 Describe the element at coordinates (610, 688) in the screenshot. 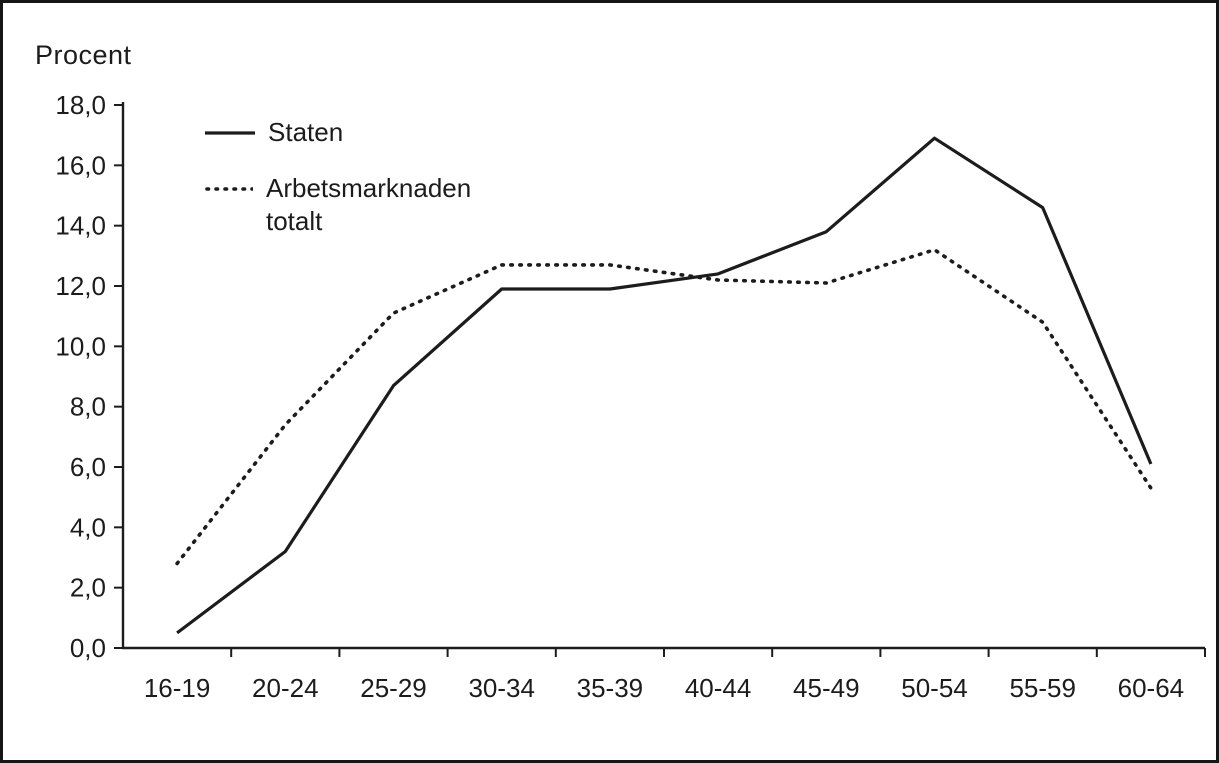

I see `x-tick-label: 35-39` at that location.